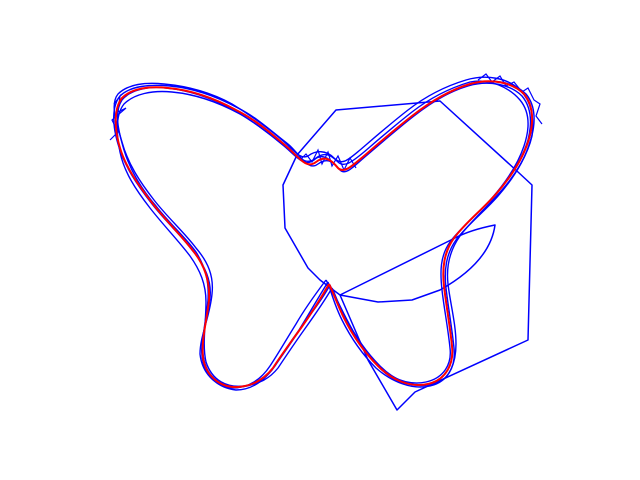 The width and height of the screenshot is (640, 480). Describe the element at coordinates (417, 263) in the screenshot. I see `hull-arc` at that location.